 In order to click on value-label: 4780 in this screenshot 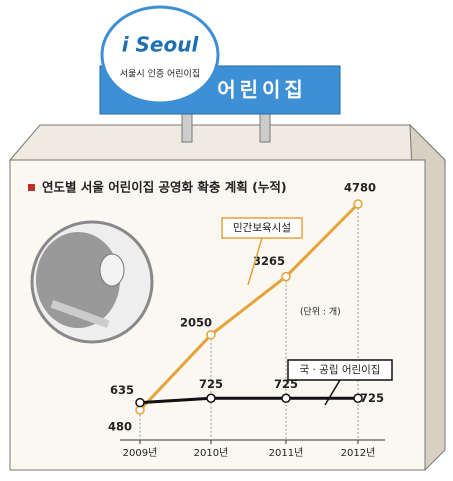, I will do `click(360, 188)`.